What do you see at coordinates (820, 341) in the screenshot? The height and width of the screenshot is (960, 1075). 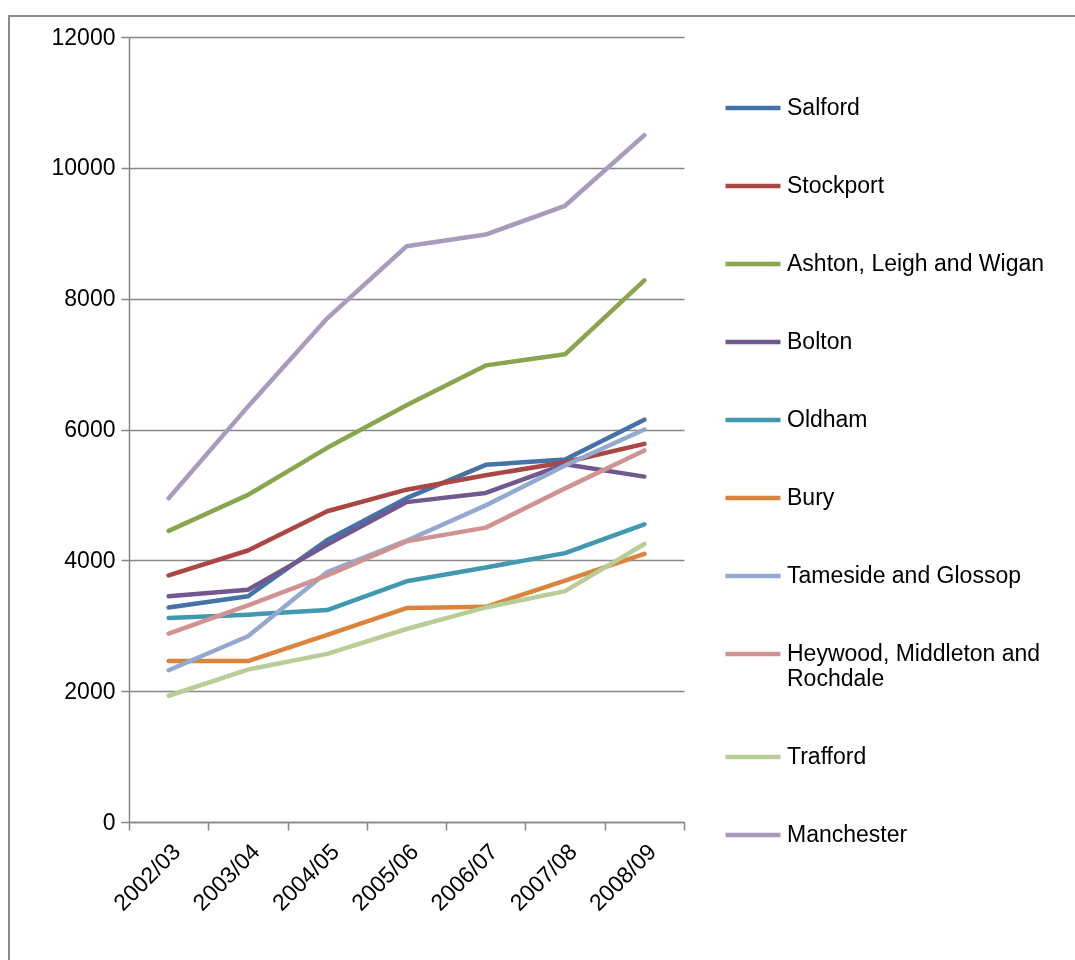 I see `legend-label: Bolton` at bounding box center [820, 341].